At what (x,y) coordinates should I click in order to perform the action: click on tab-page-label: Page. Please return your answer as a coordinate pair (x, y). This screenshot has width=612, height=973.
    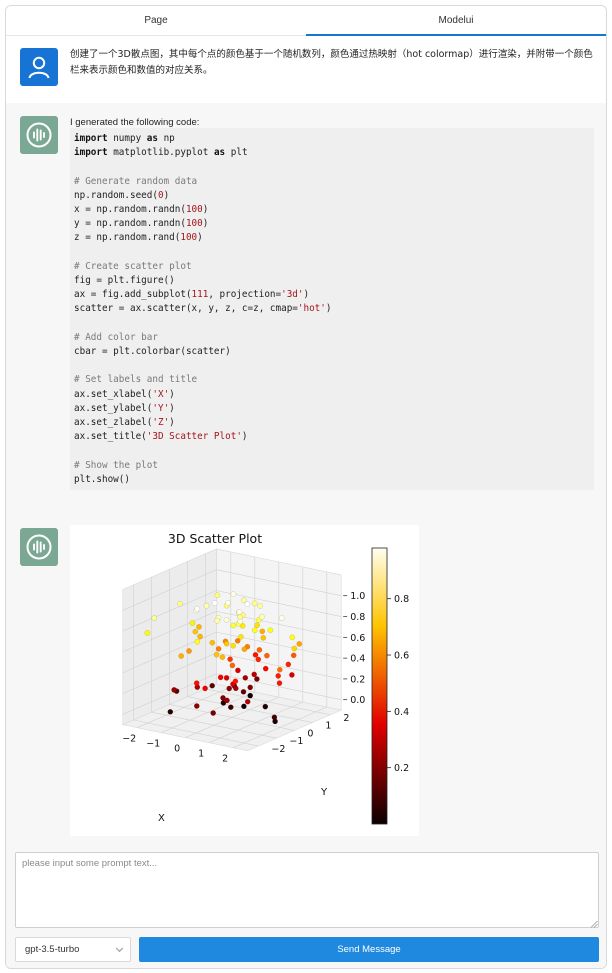
    Looking at the image, I should click on (156, 20).